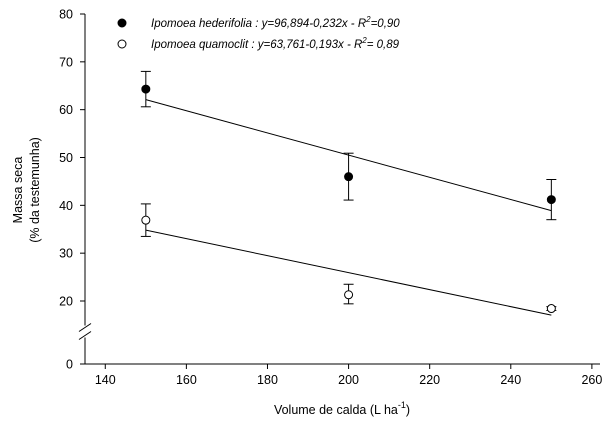  Describe the element at coordinates (256, 45) in the screenshot. I see `legend-text: Ipomoea quamoclit : y=63,761-0,193x - R` at that location.